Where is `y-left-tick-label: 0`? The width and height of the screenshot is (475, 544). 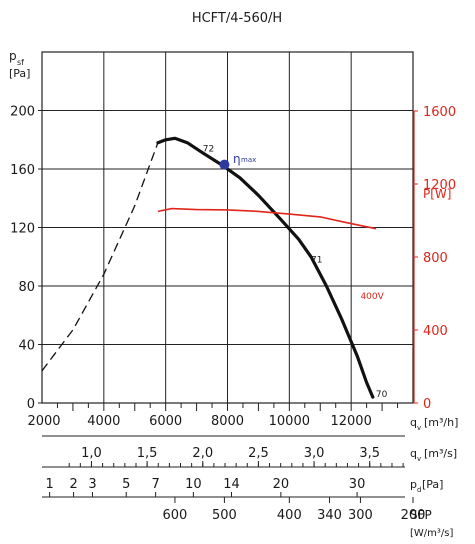 y-left-tick-label: 0 is located at coordinates (31, 404).